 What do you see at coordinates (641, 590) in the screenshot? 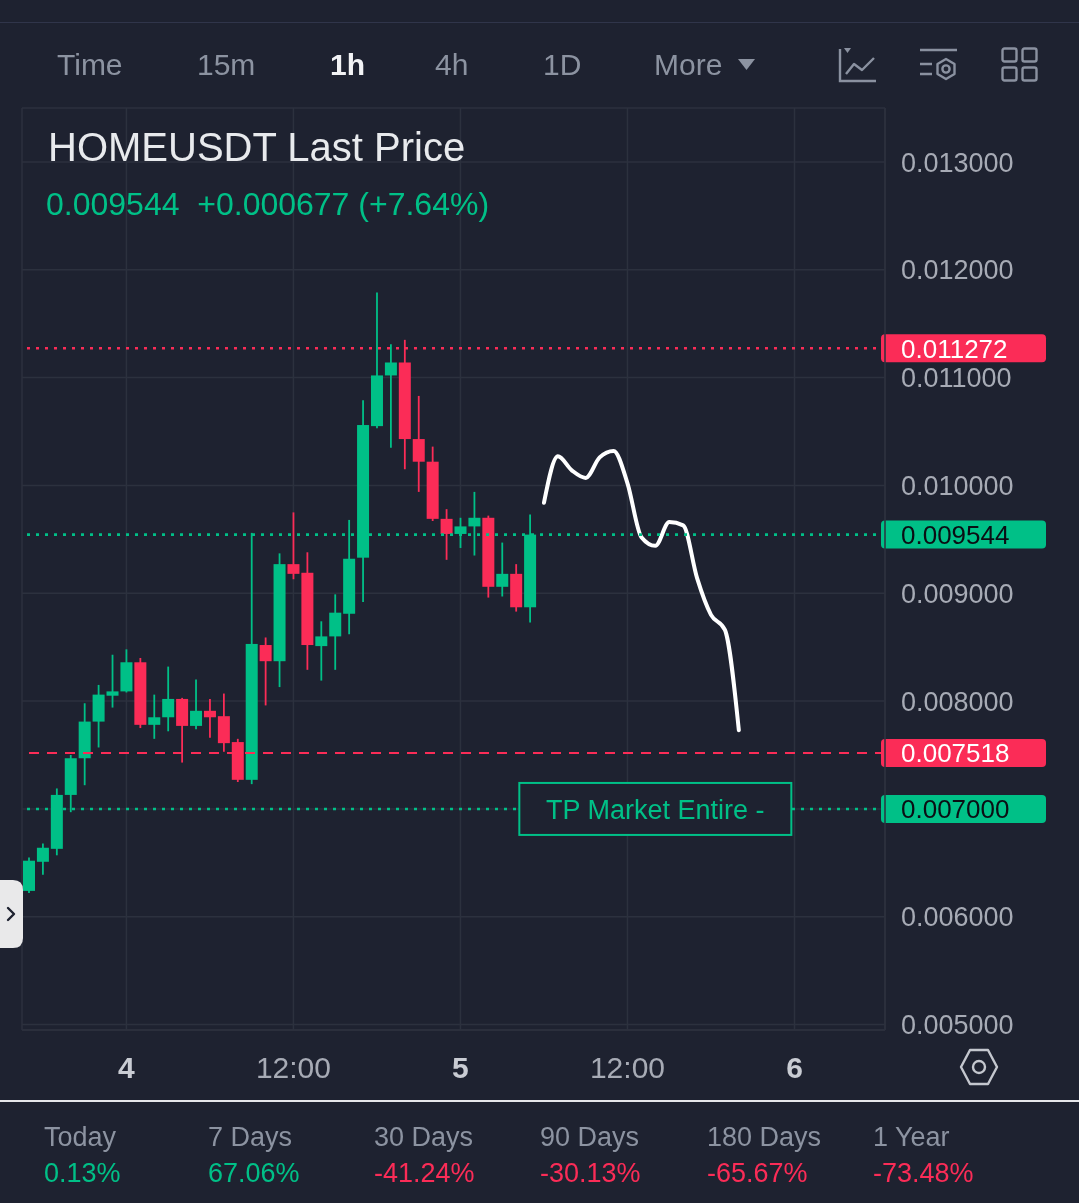
I see `line-series` at bounding box center [641, 590].